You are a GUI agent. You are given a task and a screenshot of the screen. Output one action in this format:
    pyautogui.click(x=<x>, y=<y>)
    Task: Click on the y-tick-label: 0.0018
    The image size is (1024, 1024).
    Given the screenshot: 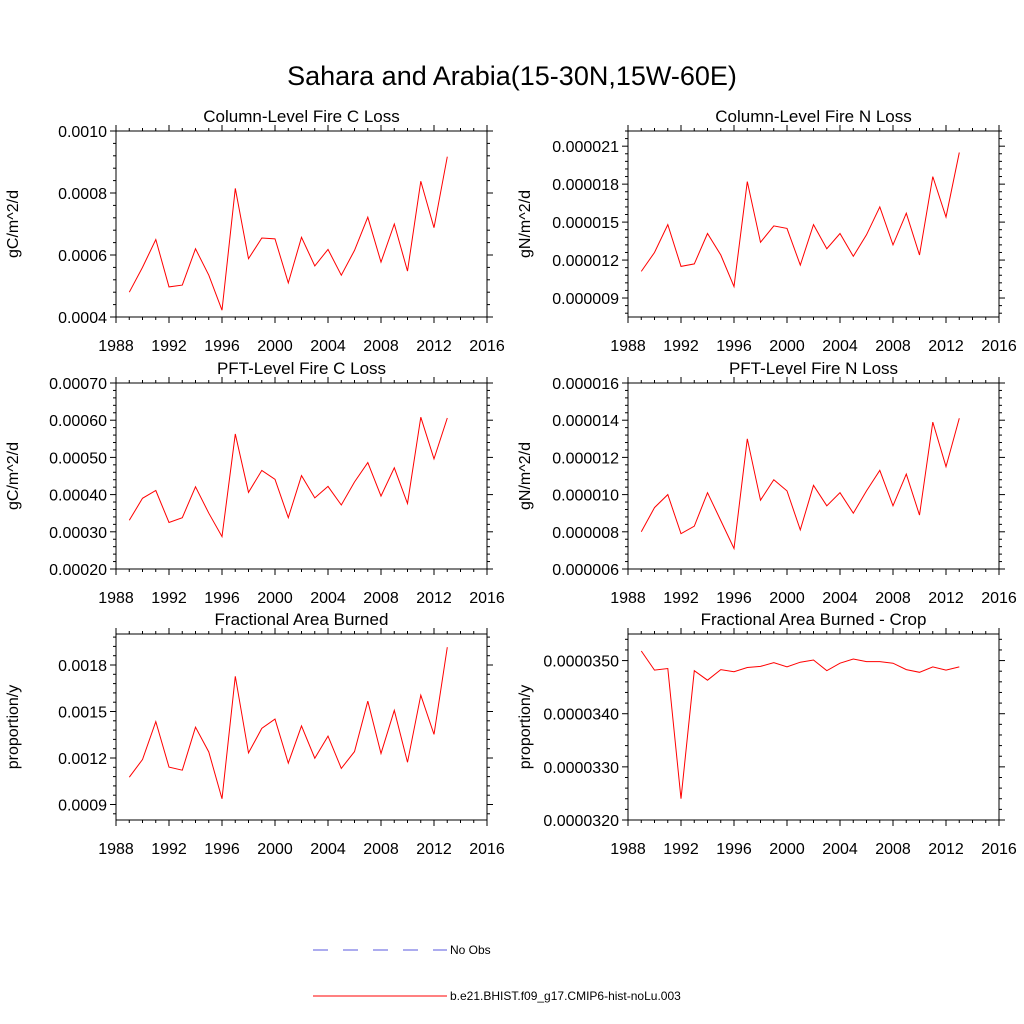 What is the action you would take?
    pyautogui.click(x=82, y=666)
    